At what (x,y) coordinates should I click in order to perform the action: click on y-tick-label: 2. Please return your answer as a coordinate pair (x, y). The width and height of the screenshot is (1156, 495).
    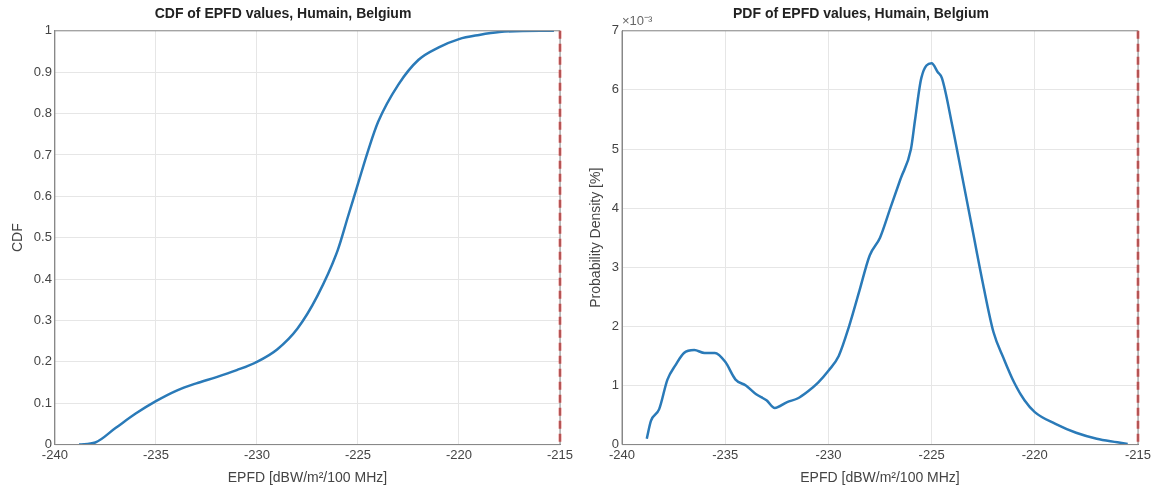
    Looking at the image, I should click on (615, 325).